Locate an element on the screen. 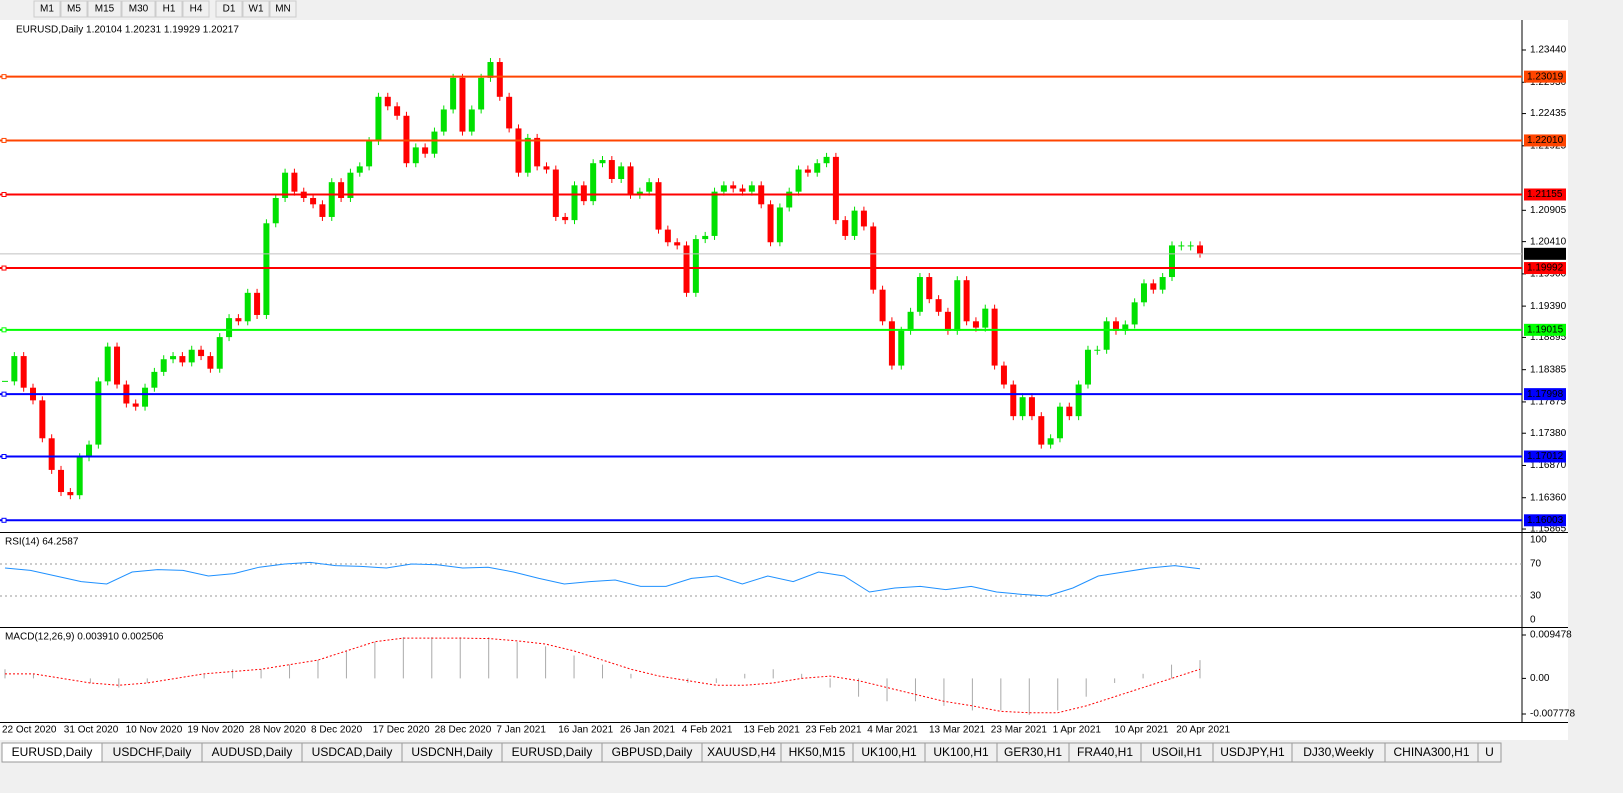 The image size is (1623, 793). tab-label: GER30,H1 is located at coordinates (1033, 752).